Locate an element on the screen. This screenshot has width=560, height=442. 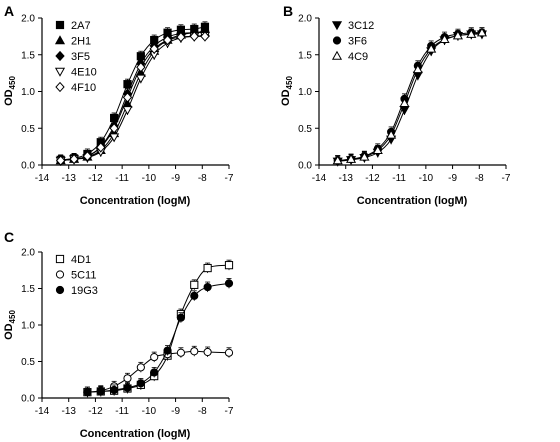
x-tick-label: -10 is located at coordinates (149, 178).